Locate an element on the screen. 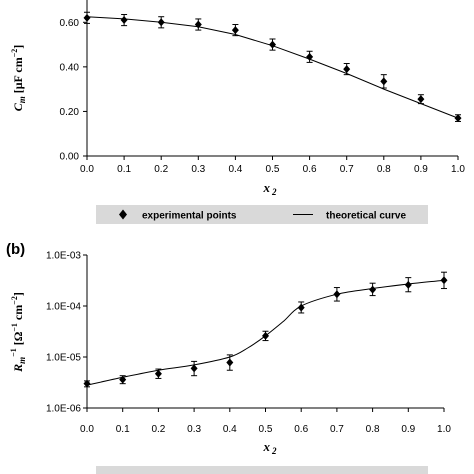 Image resolution: width=474 pixels, height=474 pixels. y-axis-title: Cm [μF cm−2] is located at coordinates (18, 78).